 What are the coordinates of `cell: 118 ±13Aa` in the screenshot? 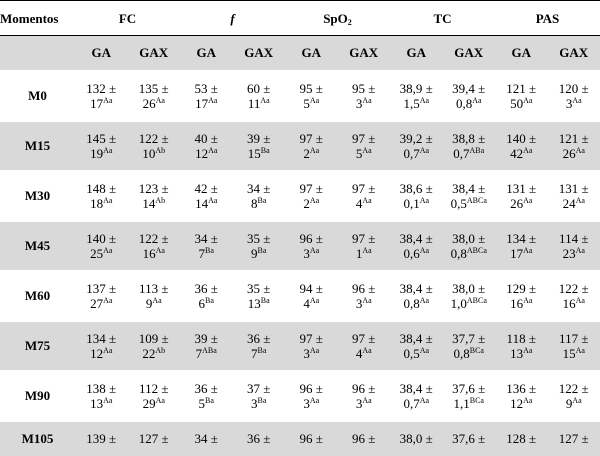 It's located at (521, 346).